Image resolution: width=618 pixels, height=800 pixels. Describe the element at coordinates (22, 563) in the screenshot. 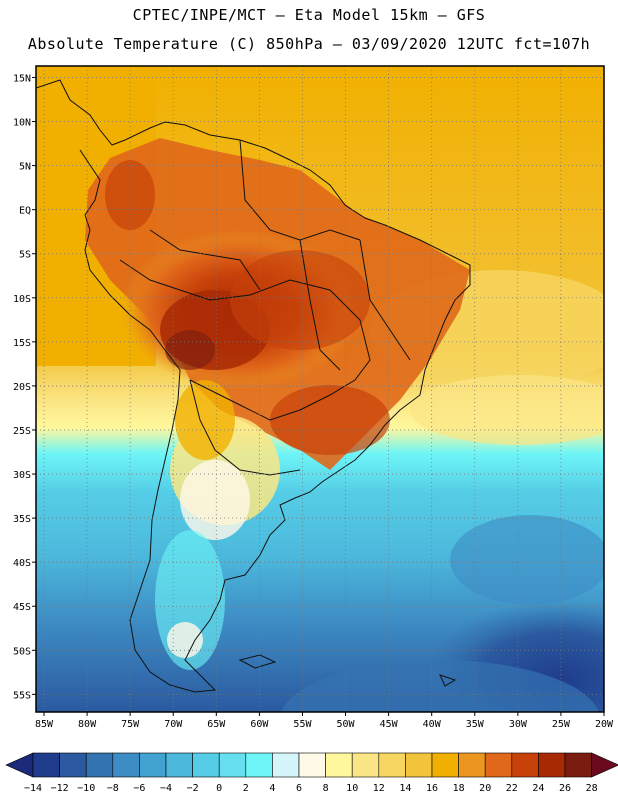

I see `lat-label: 40S` at that location.